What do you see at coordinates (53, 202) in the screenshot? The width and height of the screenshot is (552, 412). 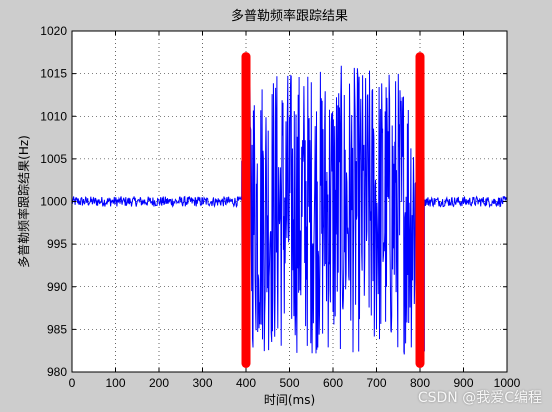 I see `y-tick-label: 1000` at bounding box center [53, 202].